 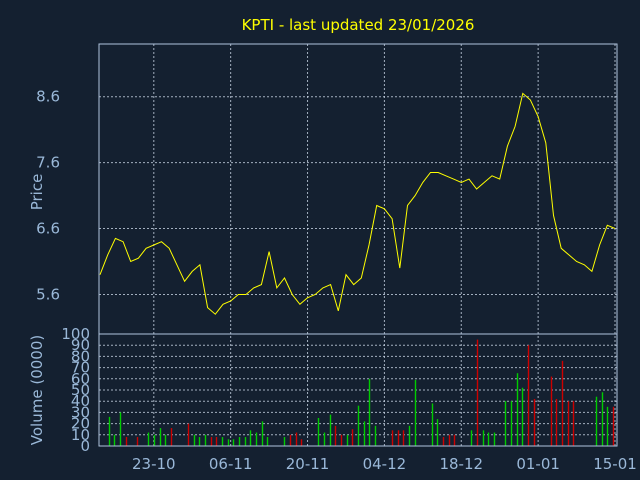 What do you see at coordinates (48, 163) in the screenshot?
I see `price-tick-label: 7.6` at bounding box center [48, 163].